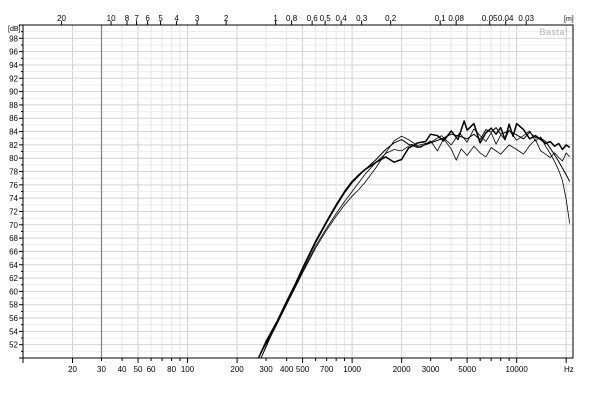  What do you see at coordinates (13, 38) in the screenshot?
I see `y-tick-label: 98` at bounding box center [13, 38].